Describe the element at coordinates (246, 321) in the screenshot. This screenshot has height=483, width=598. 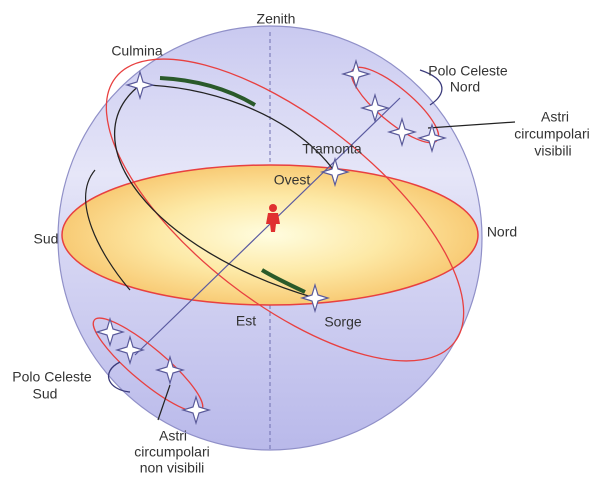
I see `label: Est` at that location.